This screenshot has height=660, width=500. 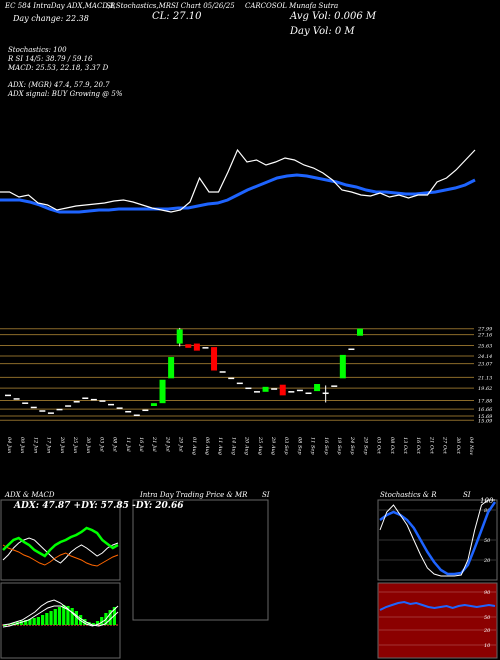 I want to click on stoch-k-line, so click(x=438, y=538).